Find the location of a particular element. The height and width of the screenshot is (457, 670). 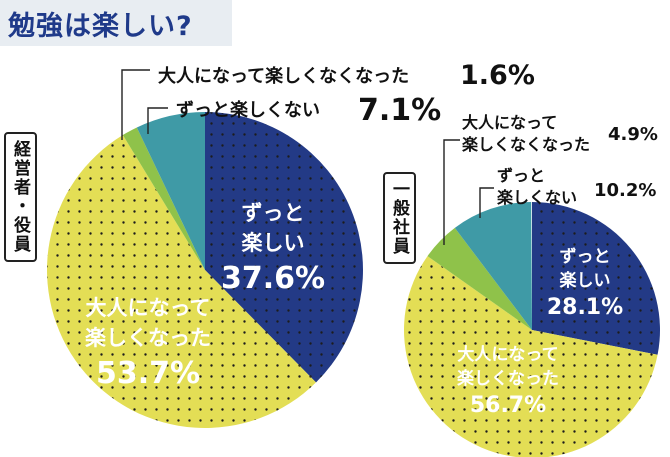

callout-label: 大人になって楽しくなくなった is located at coordinates (283, 76).